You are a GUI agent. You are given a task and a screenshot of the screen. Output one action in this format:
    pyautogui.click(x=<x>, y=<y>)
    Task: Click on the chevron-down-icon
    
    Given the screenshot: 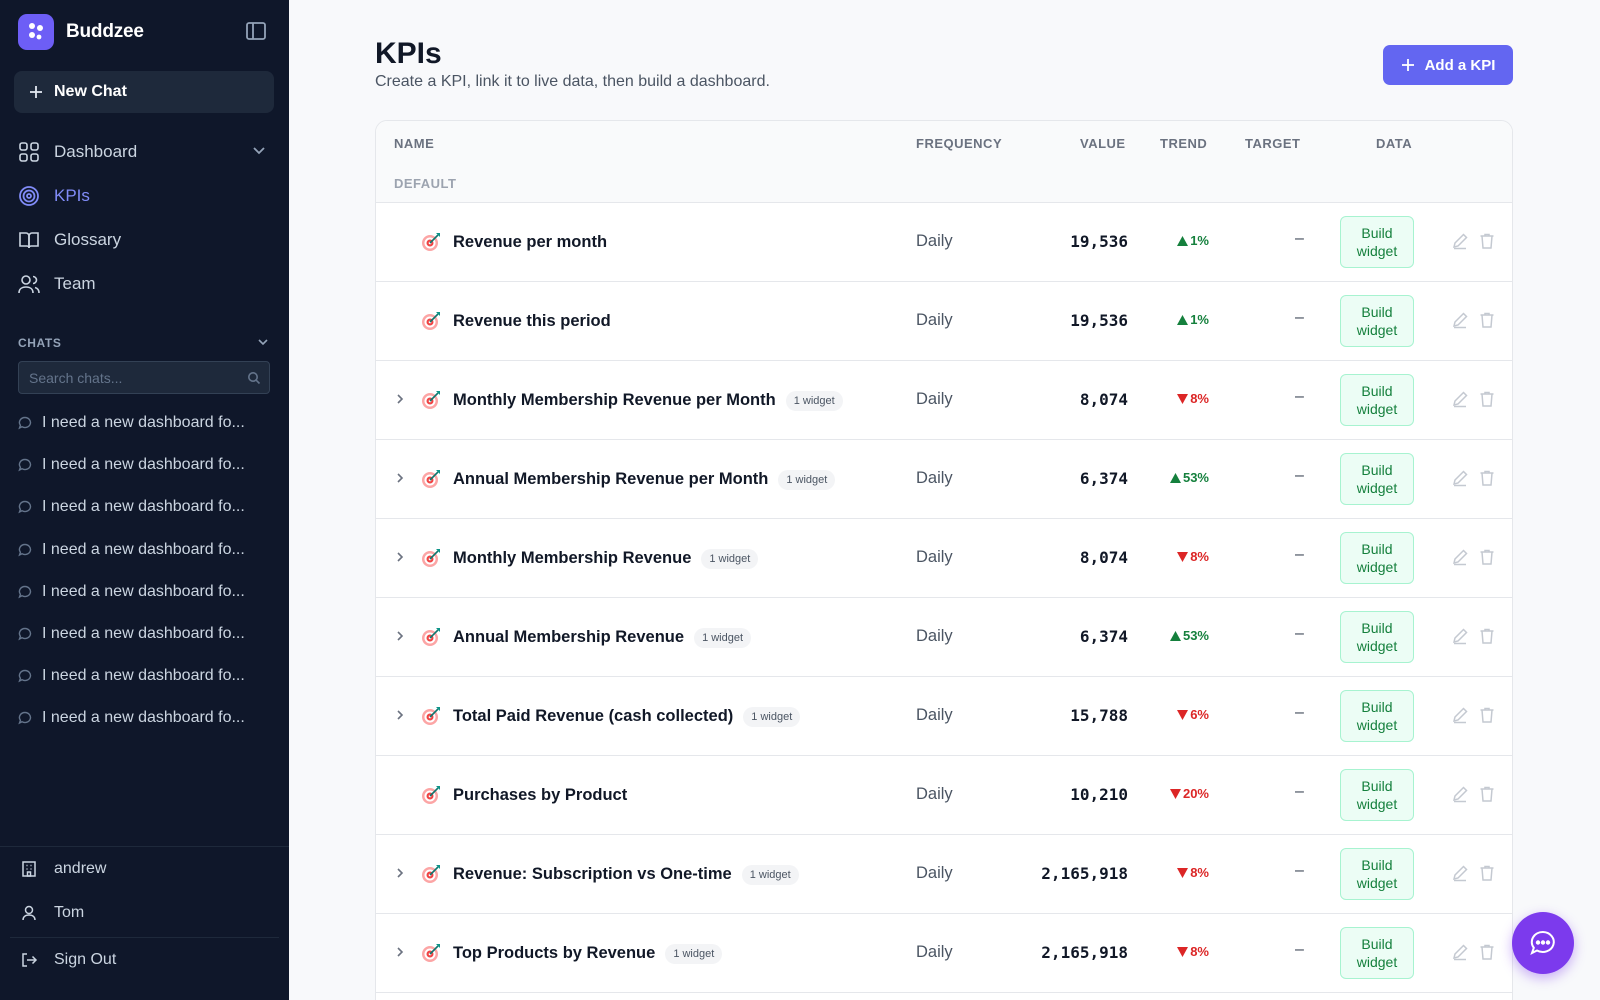 What is the action you would take?
    pyautogui.click(x=259, y=150)
    